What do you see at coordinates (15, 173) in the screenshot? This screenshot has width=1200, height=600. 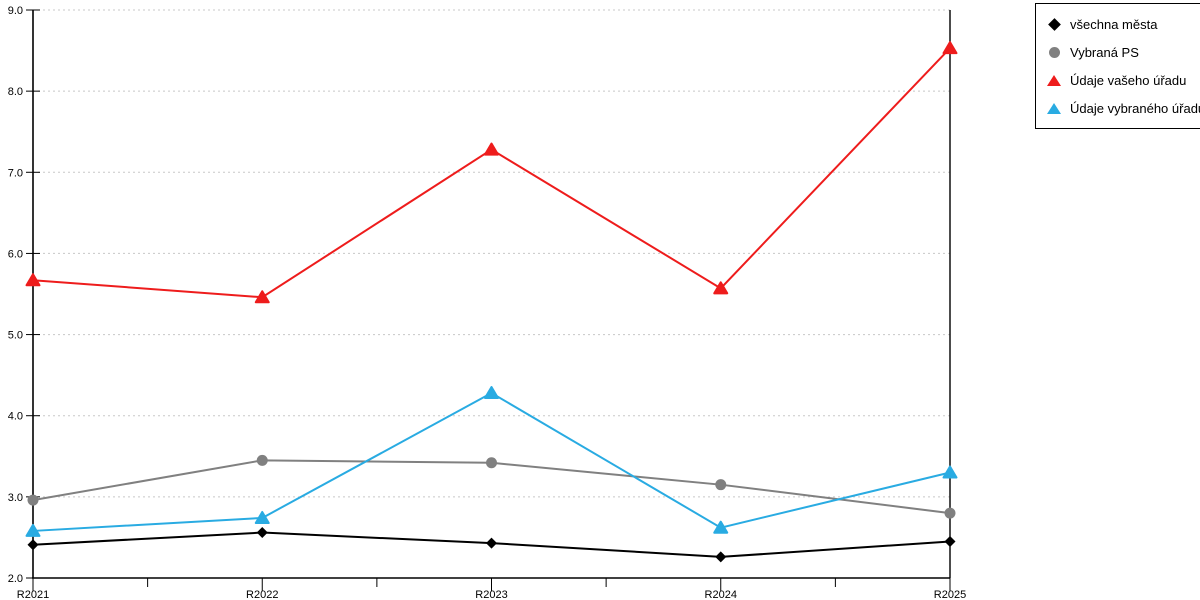 I see `y-tick-label: 7.0` at bounding box center [15, 173].